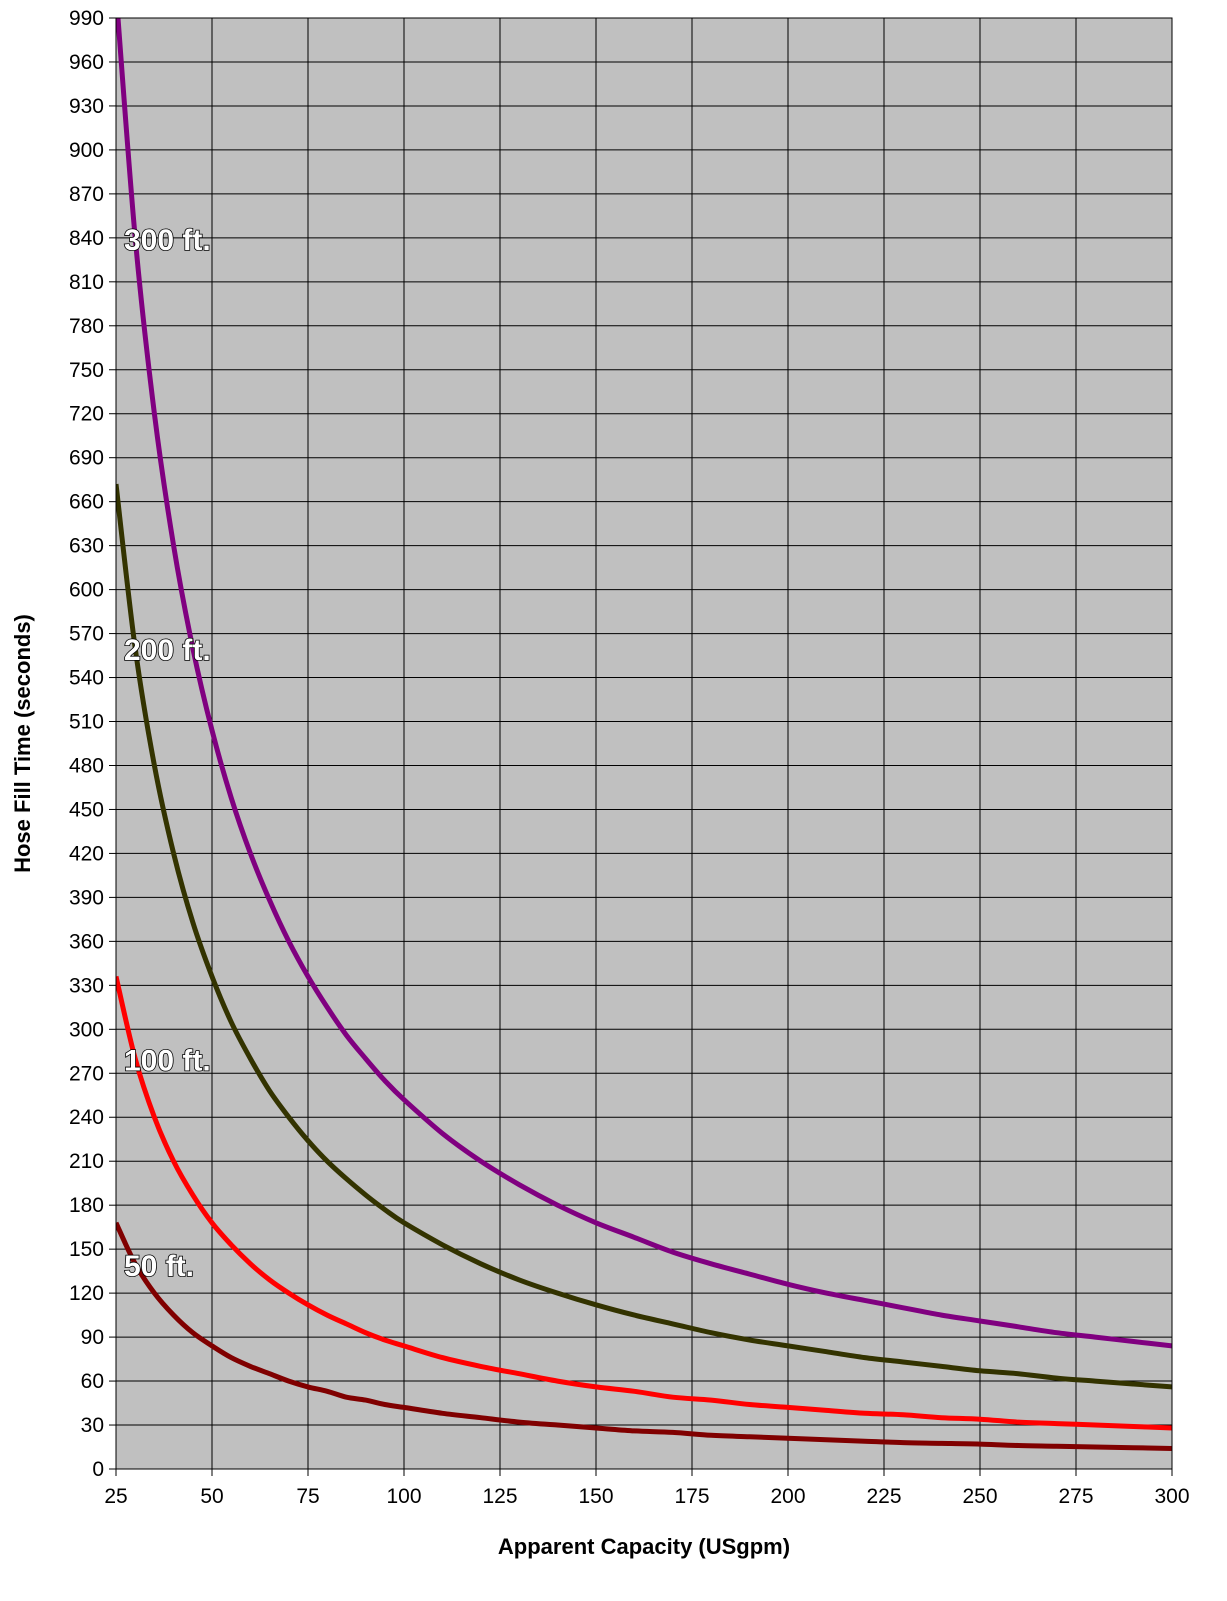 Image resolution: width=1227 pixels, height=1601 pixels. I want to click on y-tick-label: 0, so click(98, 1469).